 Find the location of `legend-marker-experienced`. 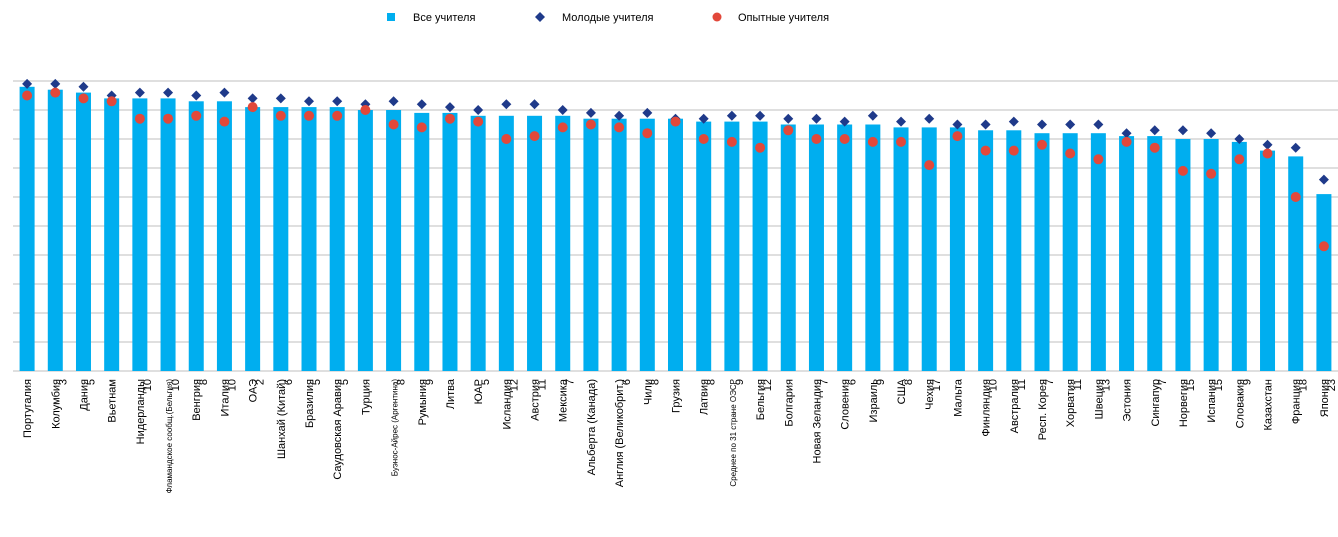

legend-marker-experienced is located at coordinates (717, 17).